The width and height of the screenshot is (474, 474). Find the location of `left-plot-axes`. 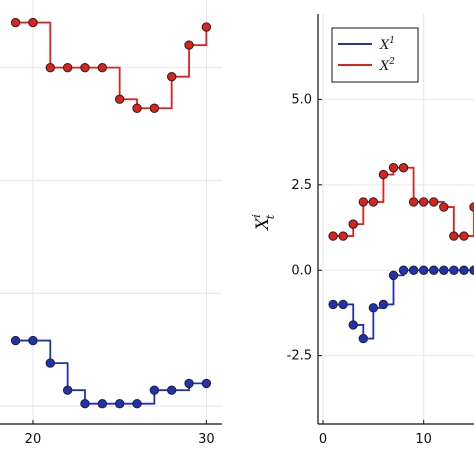

left-plot-axes is located at coordinates (111, 422).